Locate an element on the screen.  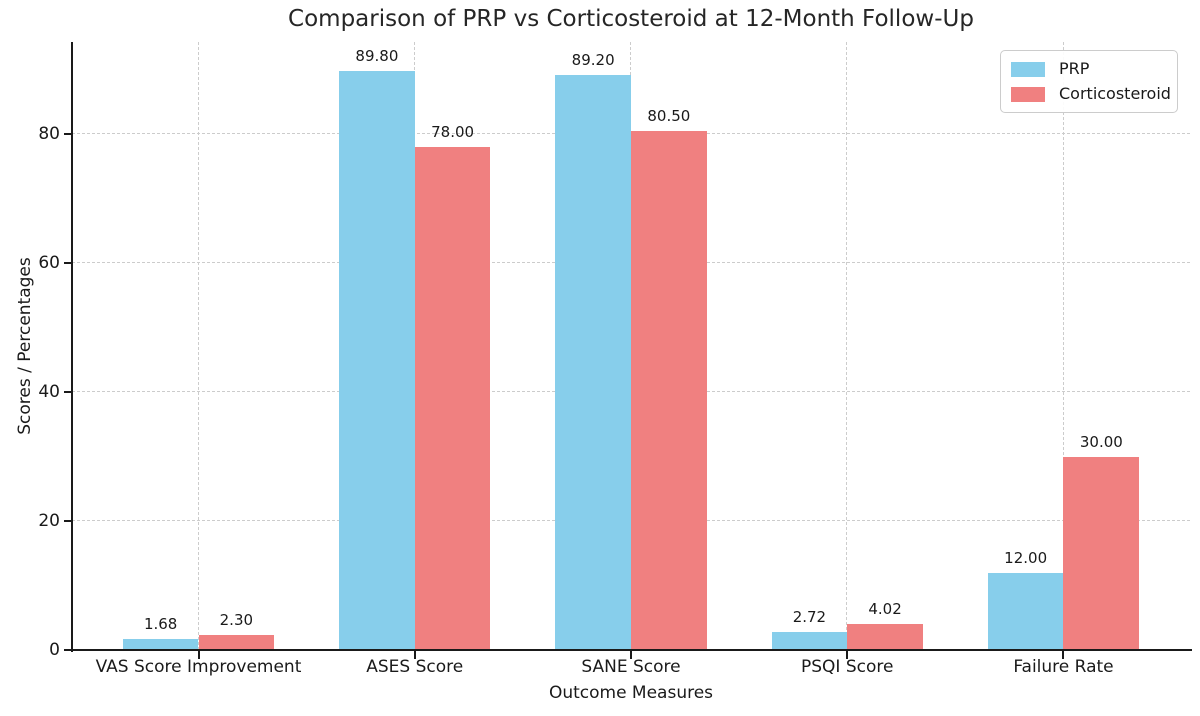
legend-item-prp: PRP is located at coordinates (1089, 69).